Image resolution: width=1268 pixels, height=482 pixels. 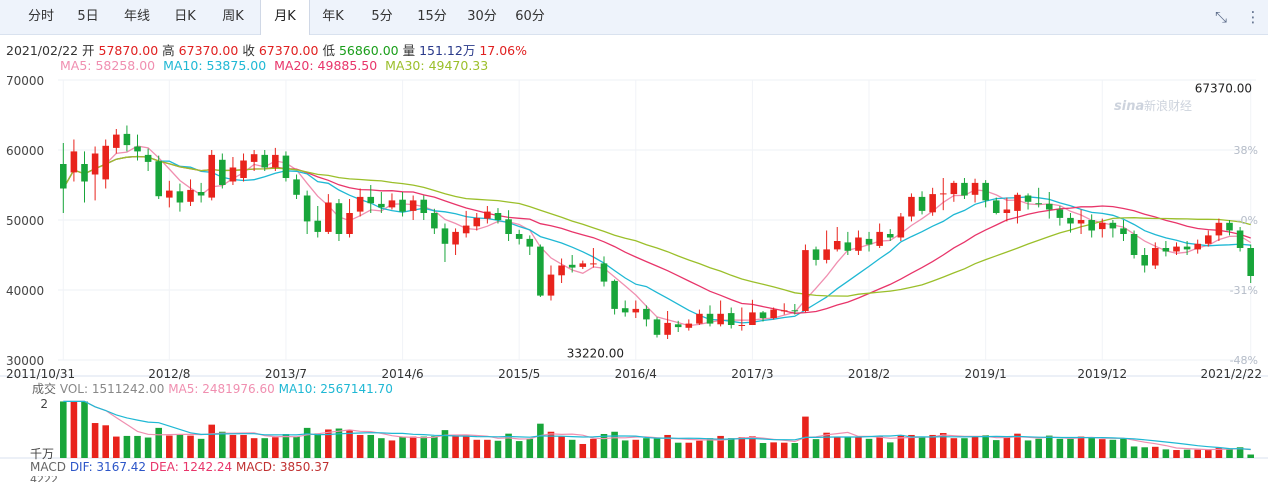 I want to click on ma20-legend: MA20: 49885.50, so click(x=326, y=65).